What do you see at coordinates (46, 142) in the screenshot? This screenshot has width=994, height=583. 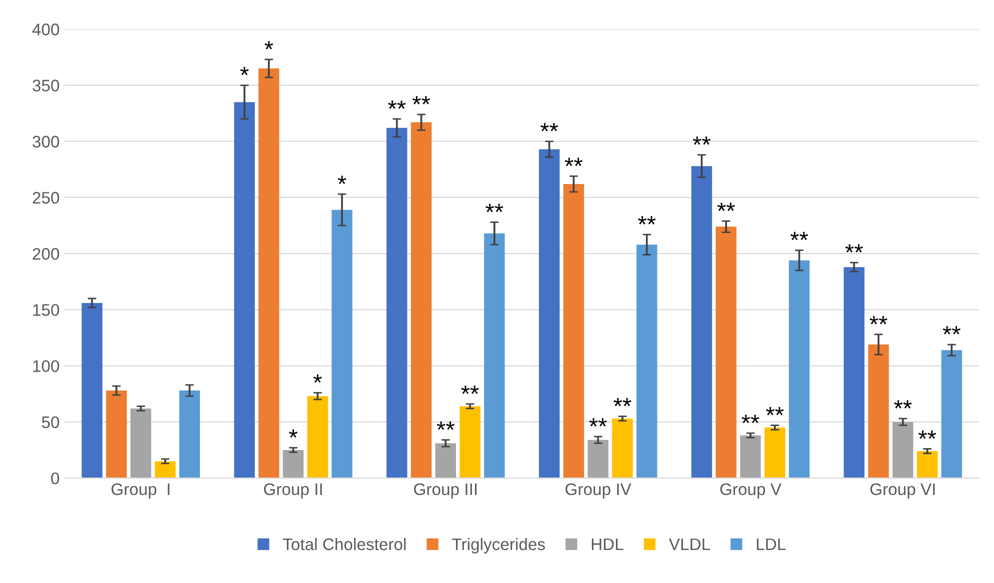 I see `y-tick-label: 300` at bounding box center [46, 142].